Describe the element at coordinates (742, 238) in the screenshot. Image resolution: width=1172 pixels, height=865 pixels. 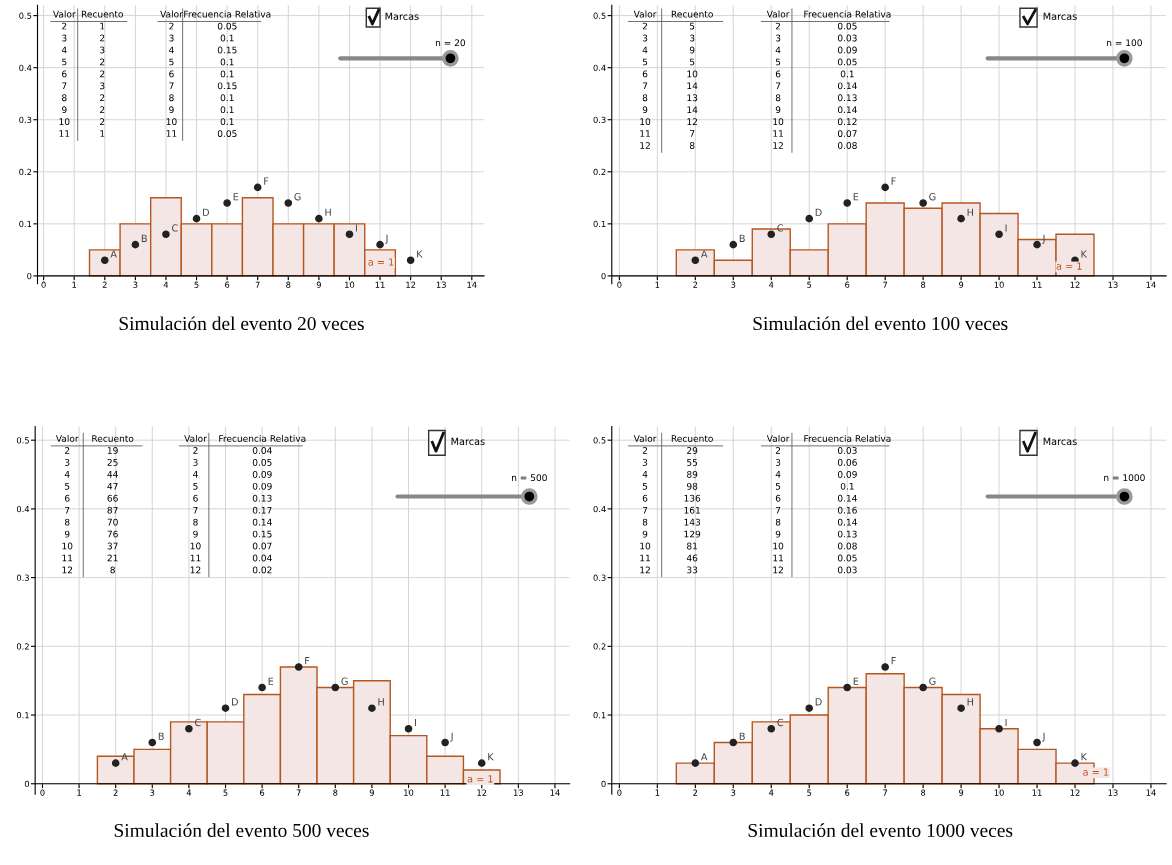
I see `data-label: B` at that location.